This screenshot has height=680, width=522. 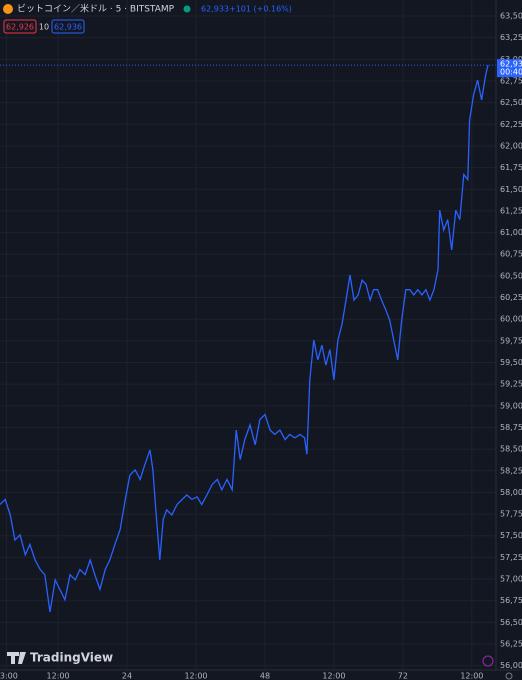 I want to click on x-tick-label: 03:00, so click(x=9, y=676).